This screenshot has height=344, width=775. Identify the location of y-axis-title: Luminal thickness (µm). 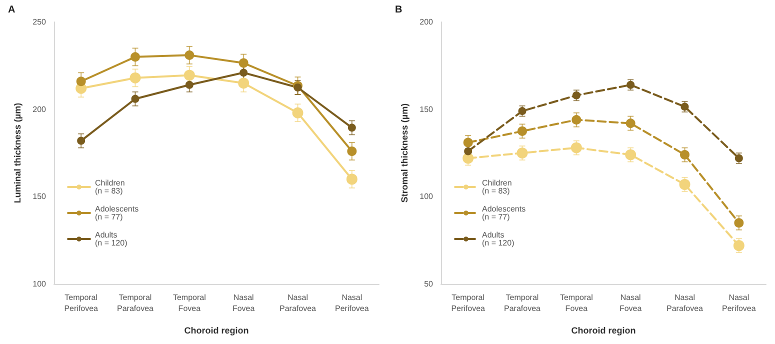
(17, 153).